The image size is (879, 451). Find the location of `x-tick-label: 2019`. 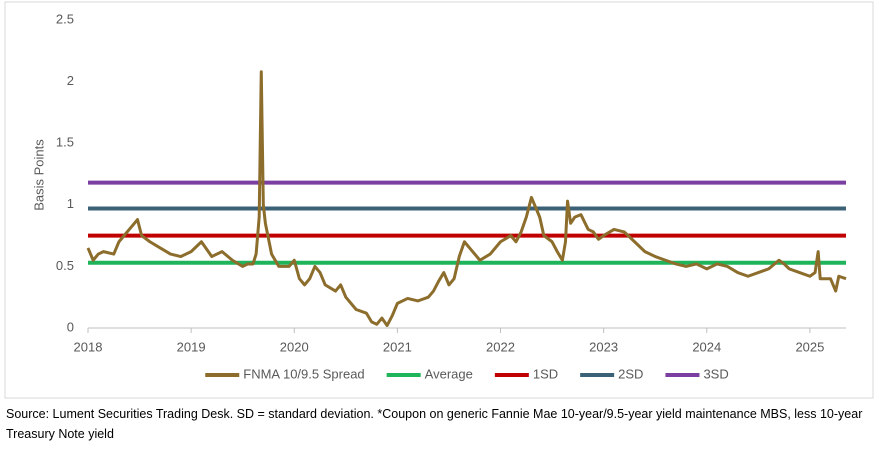

x-tick-label: 2019 is located at coordinates (191, 346).